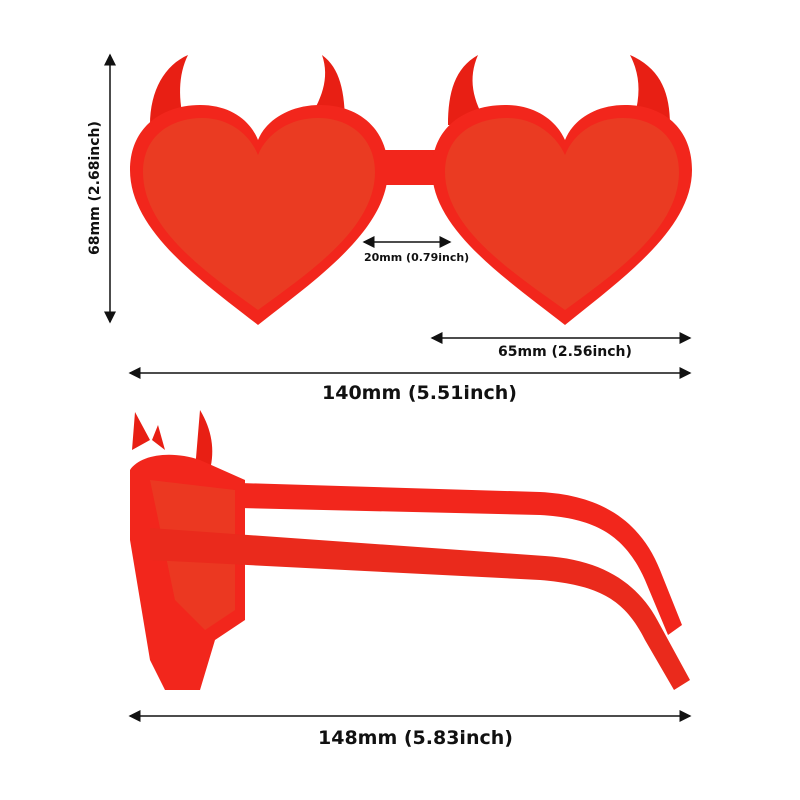 This screenshot has width=800, height=800. Describe the element at coordinates (95, 188) in the screenshot. I see `height-label: 68mm (2.68inch)` at that location.